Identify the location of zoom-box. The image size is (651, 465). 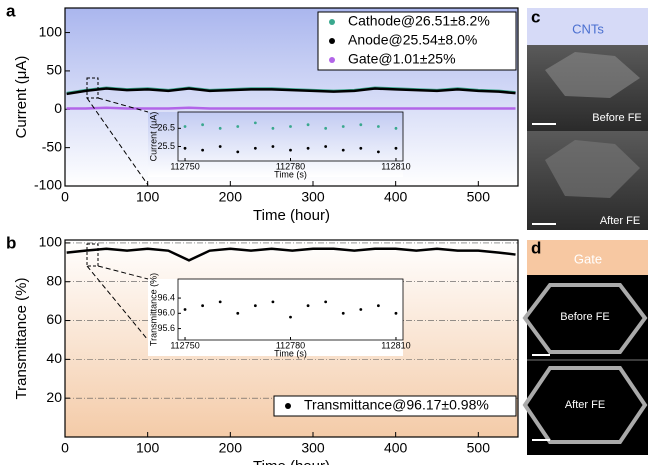
(92, 88).